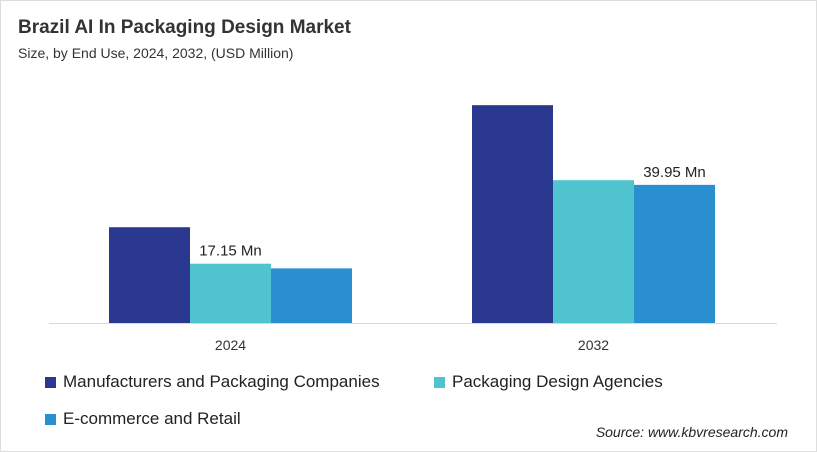 The width and height of the screenshot is (817, 452). What do you see at coordinates (557, 381) in the screenshot?
I see `legend-label: Packaging Design Agencies` at bounding box center [557, 381].